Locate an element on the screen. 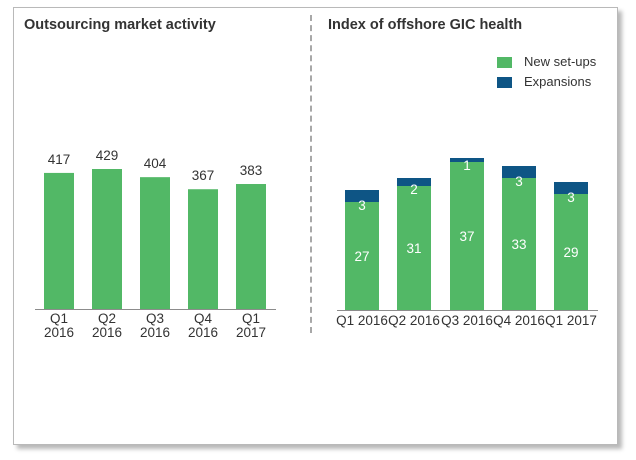 Image resolution: width=636 pixels, height=460 pixels. right-chart-title: Index of offshore GIC health is located at coordinates (425, 25).